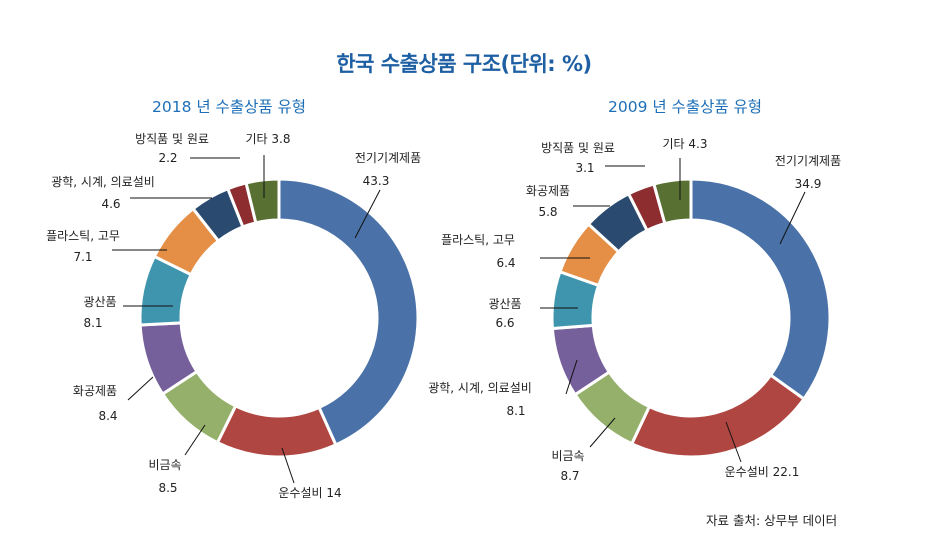  I want to click on chart-2009-title: 2009 년 수출상품 유형, so click(685, 107).